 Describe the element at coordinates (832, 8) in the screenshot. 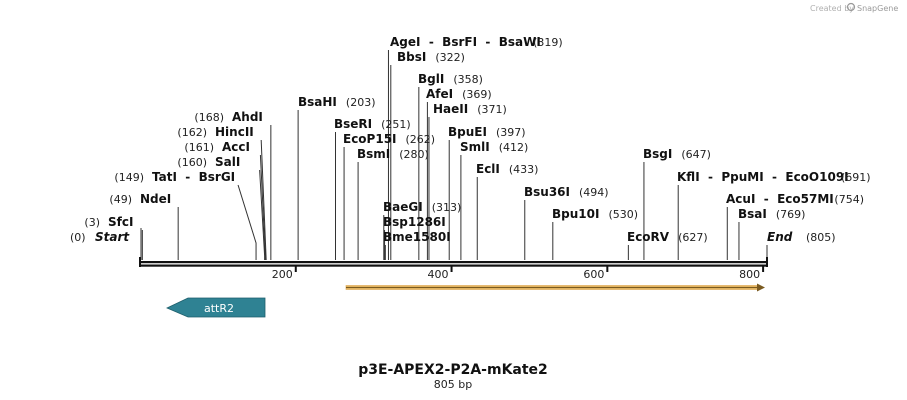

I see `credit-prefix: Created by` at that location.